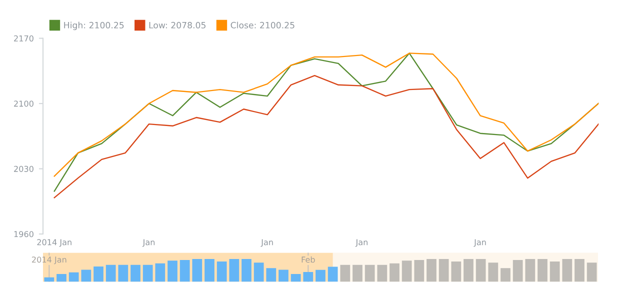 This screenshot has width=620, height=300. What do you see at coordinates (24, 169) in the screenshot?
I see `y-tick-label: 2030` at bounding box center [24, 169].